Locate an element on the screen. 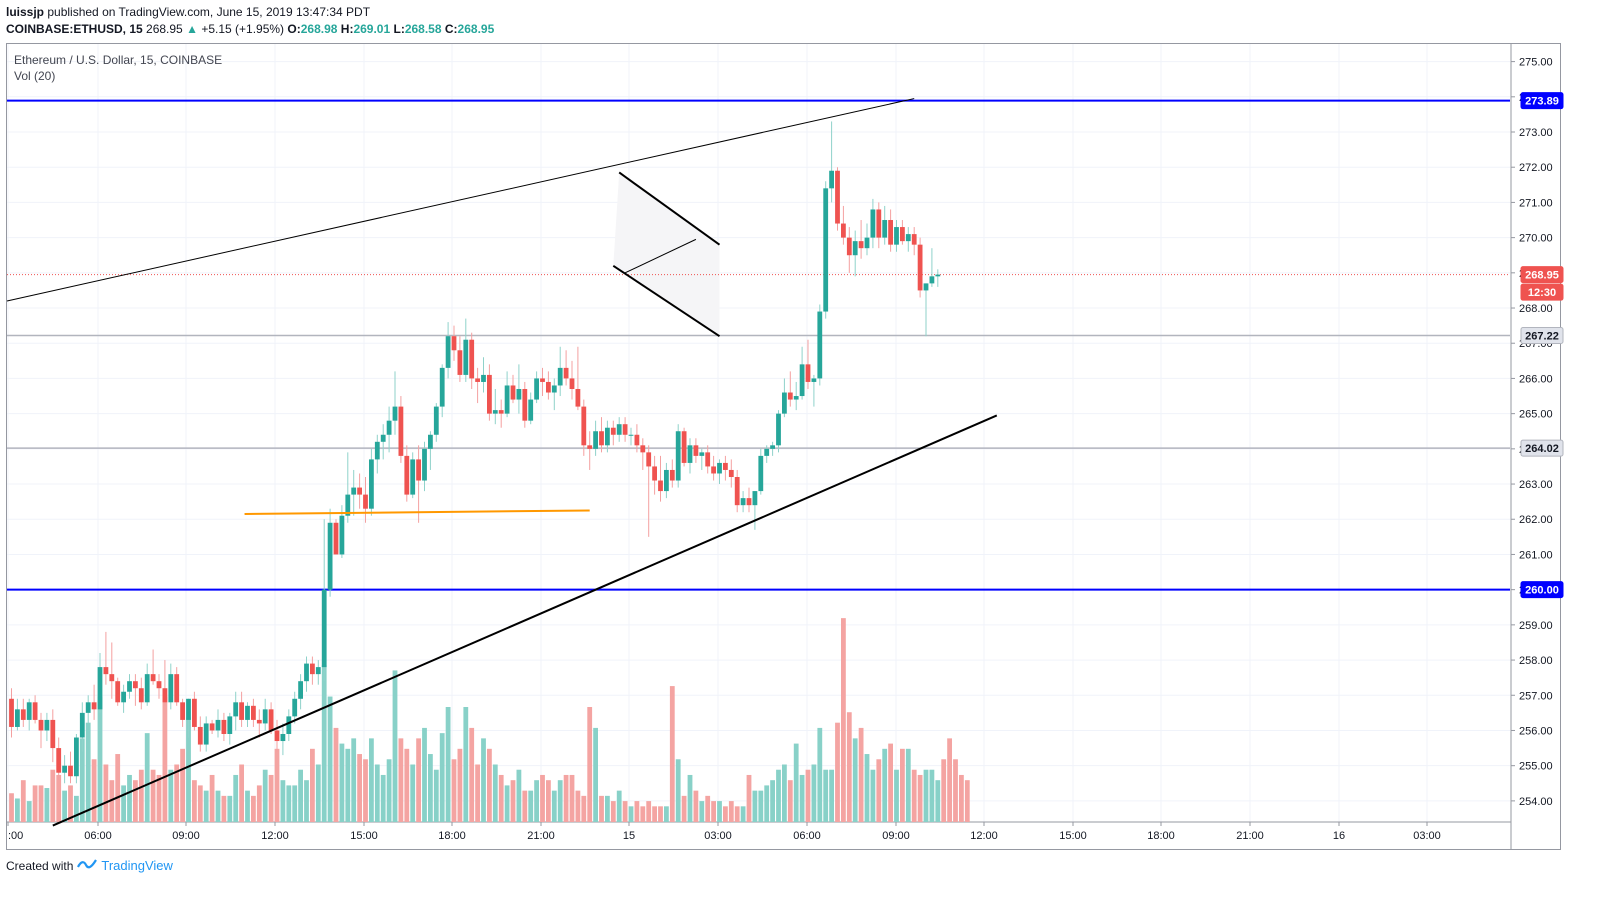 Image resolution: width=1606 pixels, height=905 pixels. low-value: 268.58 is located at coordinates (423, 29).